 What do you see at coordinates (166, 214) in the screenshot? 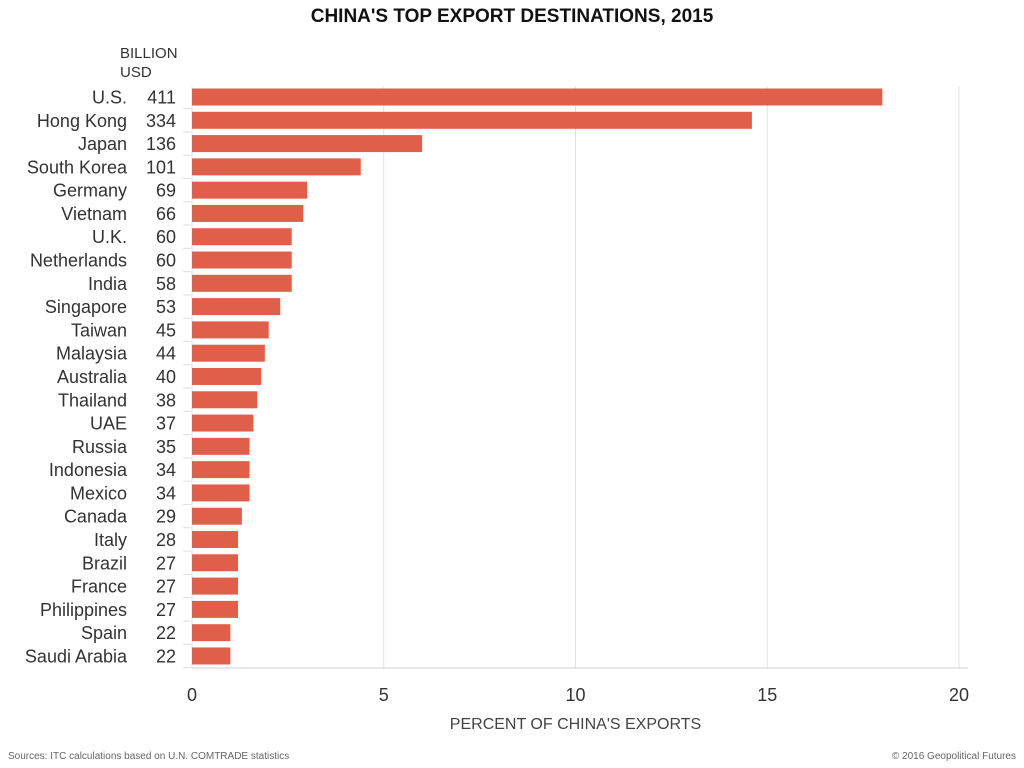
I see `value-label-billion-usd: 66` at bounding box center [166, 214].